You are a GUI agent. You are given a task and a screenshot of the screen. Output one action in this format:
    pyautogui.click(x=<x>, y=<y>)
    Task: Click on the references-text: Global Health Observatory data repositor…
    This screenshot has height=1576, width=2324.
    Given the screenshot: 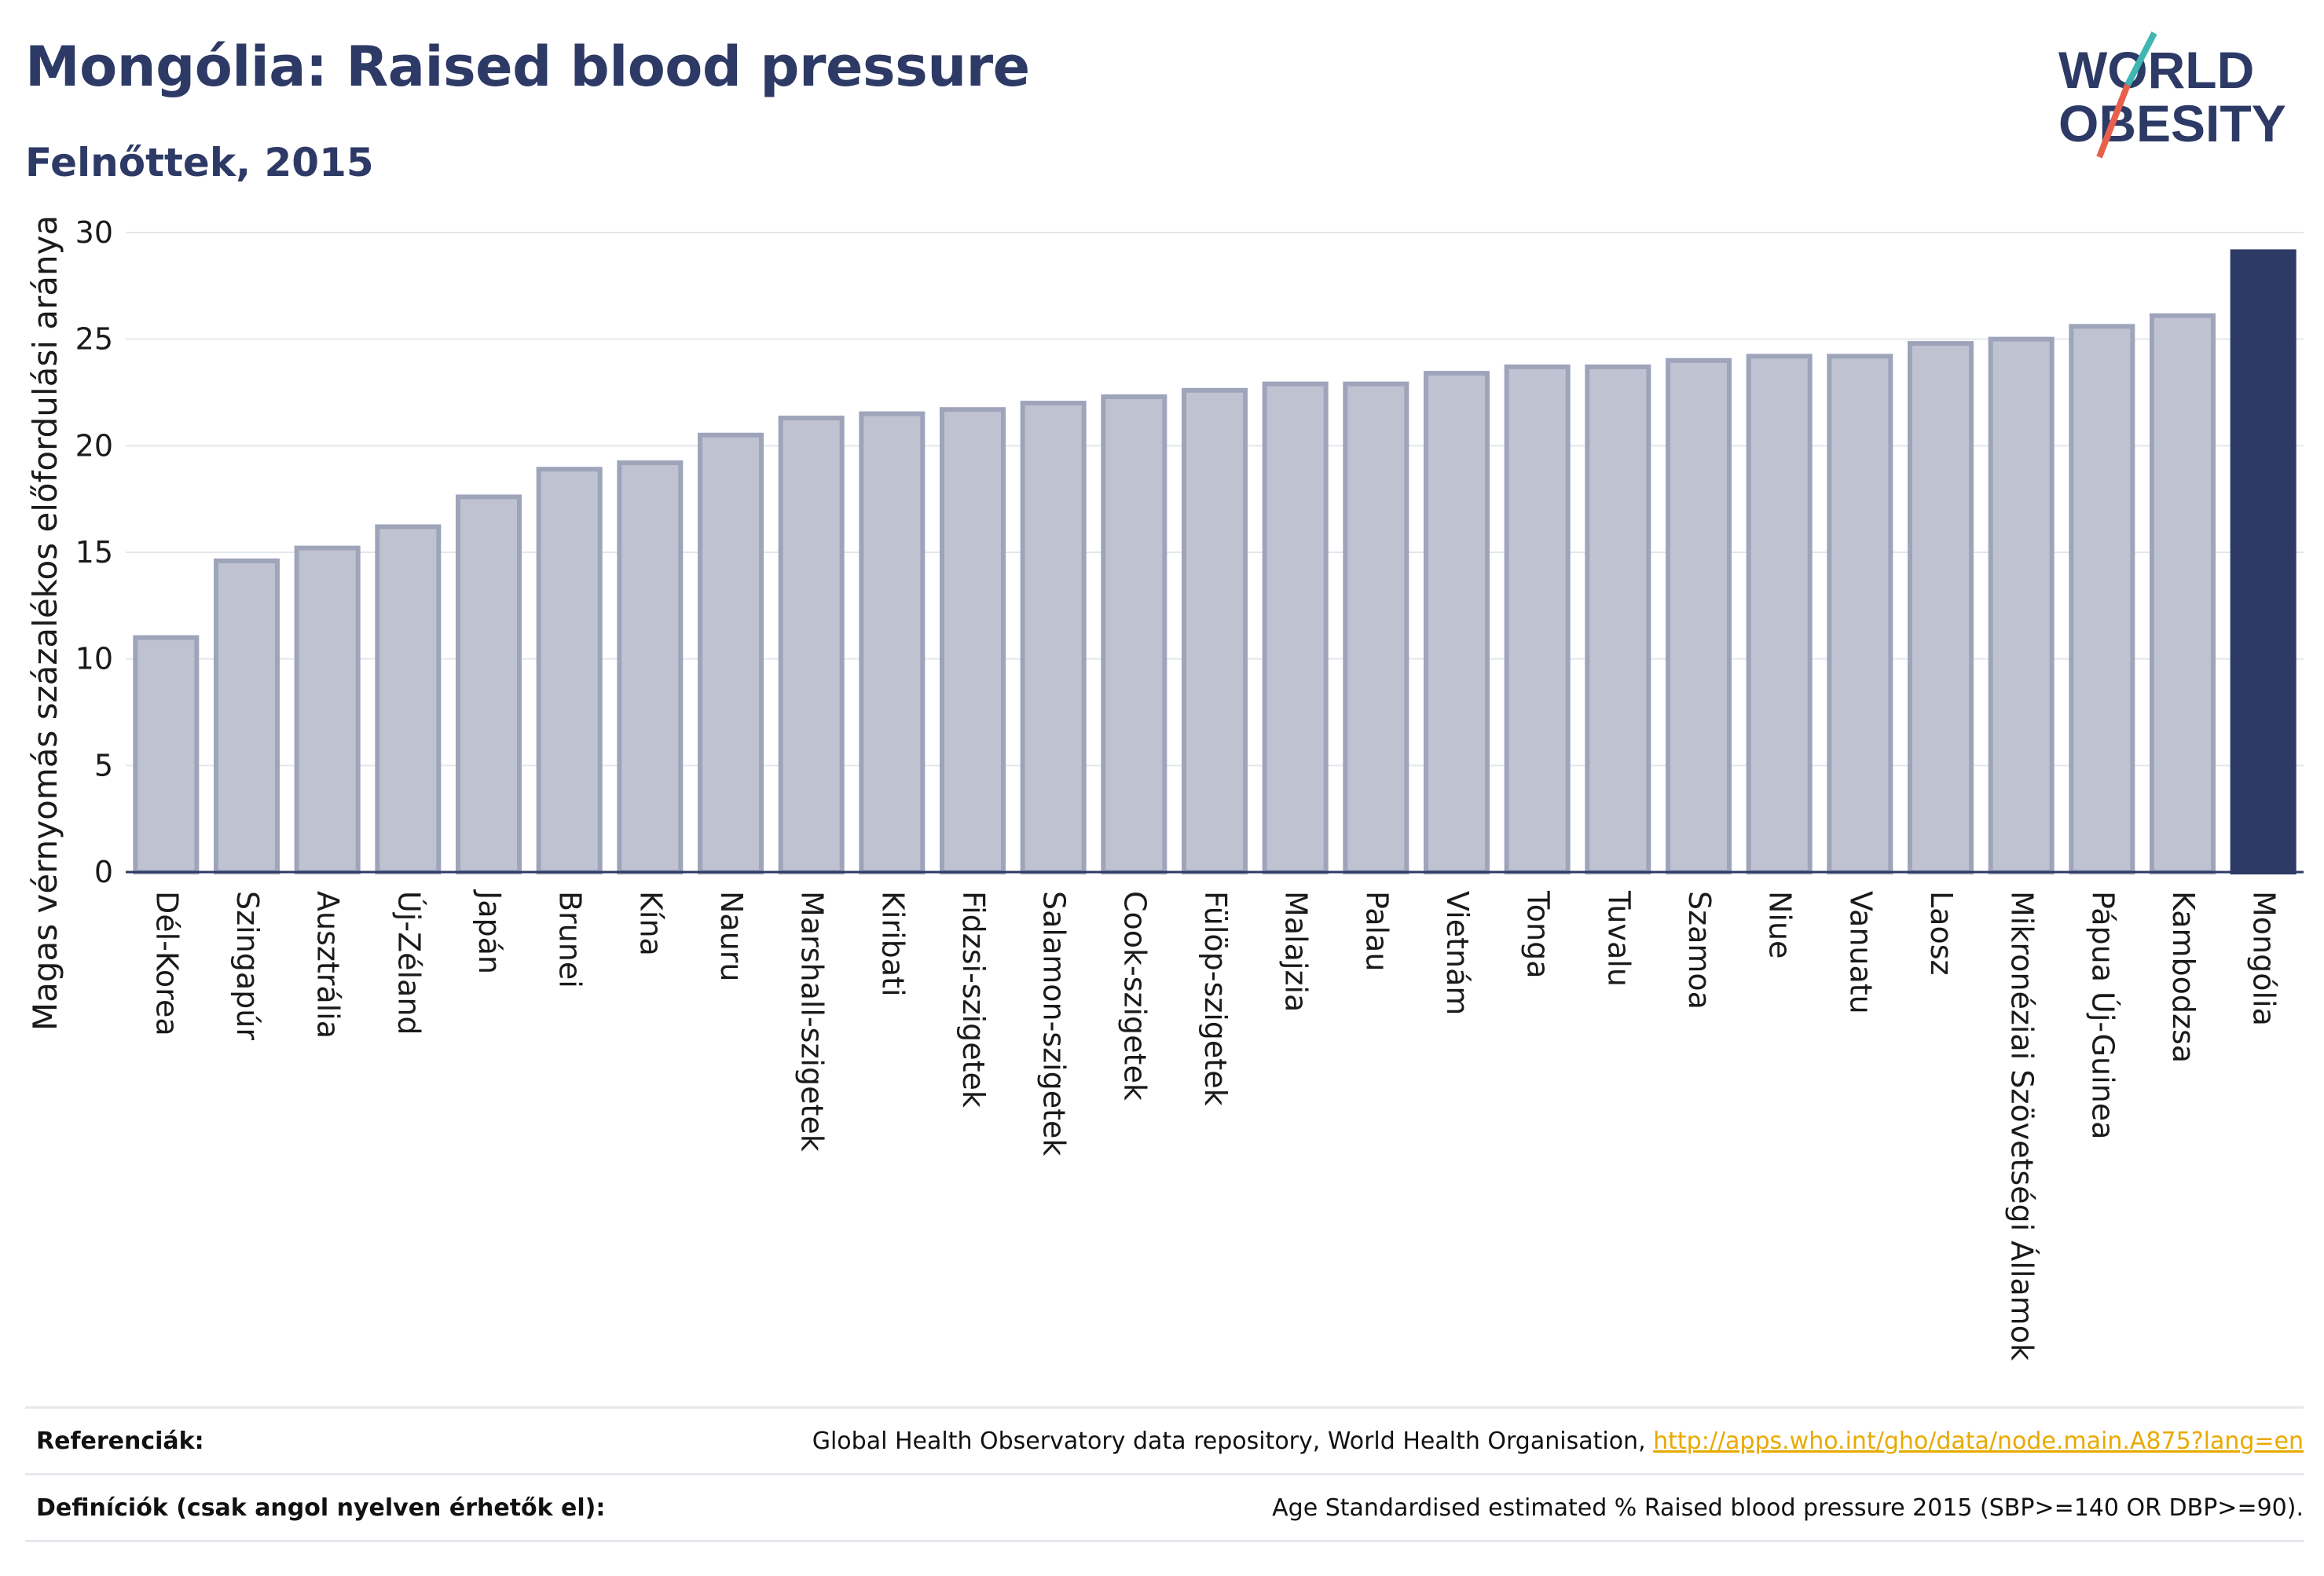 What is the action you would take?
    pyautogui.click(x=1233, y=1441)
    